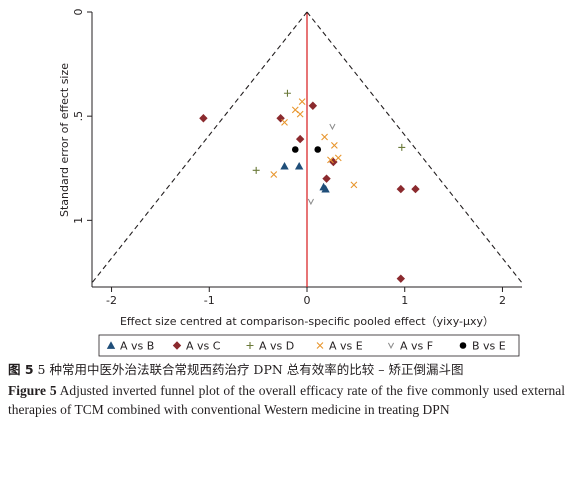 The height and width of the screenshot is (493, 571). What do you see at coordinates (78, 116) in the screenshot?
I see `y-tick-label: .5` at bounding box center [78, 116].